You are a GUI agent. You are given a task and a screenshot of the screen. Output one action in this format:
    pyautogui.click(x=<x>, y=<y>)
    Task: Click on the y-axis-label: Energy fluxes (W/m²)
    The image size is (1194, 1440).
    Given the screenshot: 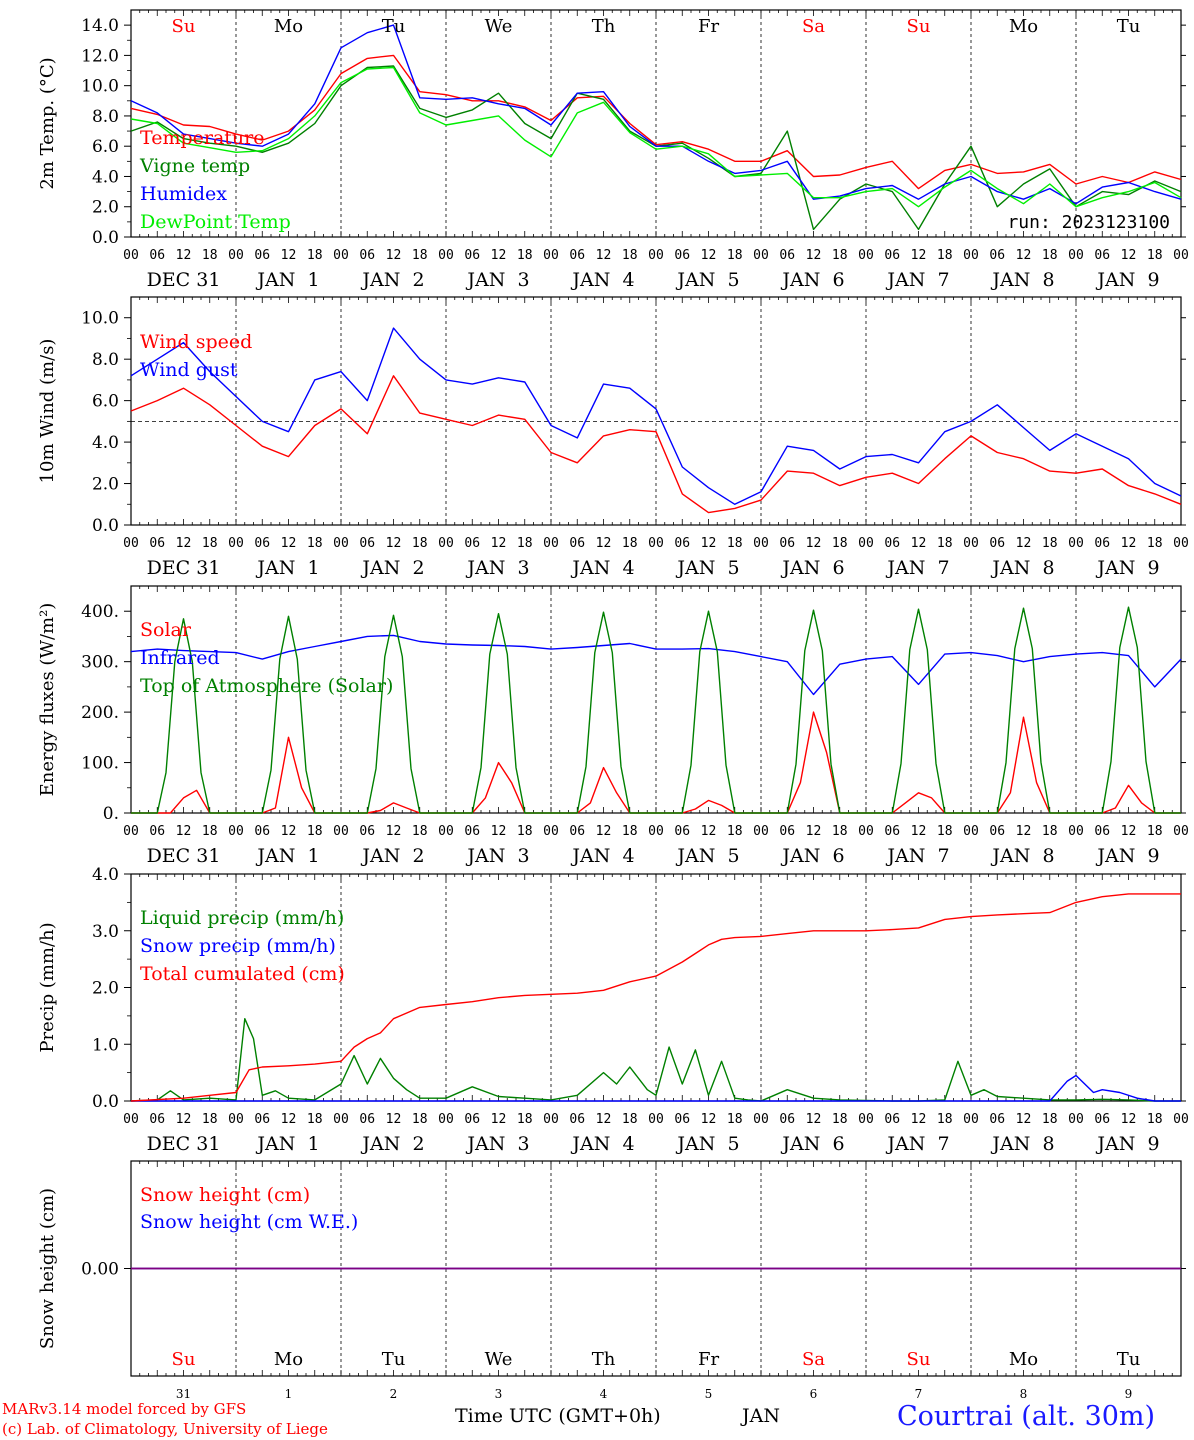 What is the action you would take?
    pyautogui.click(x=47, y=700)
    